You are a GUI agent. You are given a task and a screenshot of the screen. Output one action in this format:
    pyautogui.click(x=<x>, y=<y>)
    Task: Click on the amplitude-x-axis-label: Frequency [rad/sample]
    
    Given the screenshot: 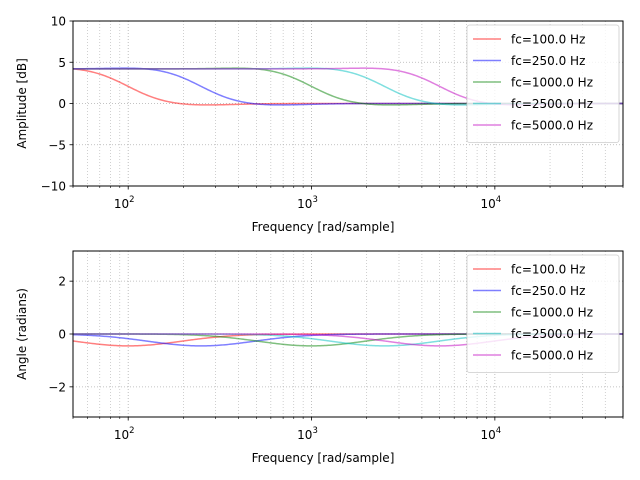 What is the action you would take?
    pyautogui.click(x=323, y=227)
    